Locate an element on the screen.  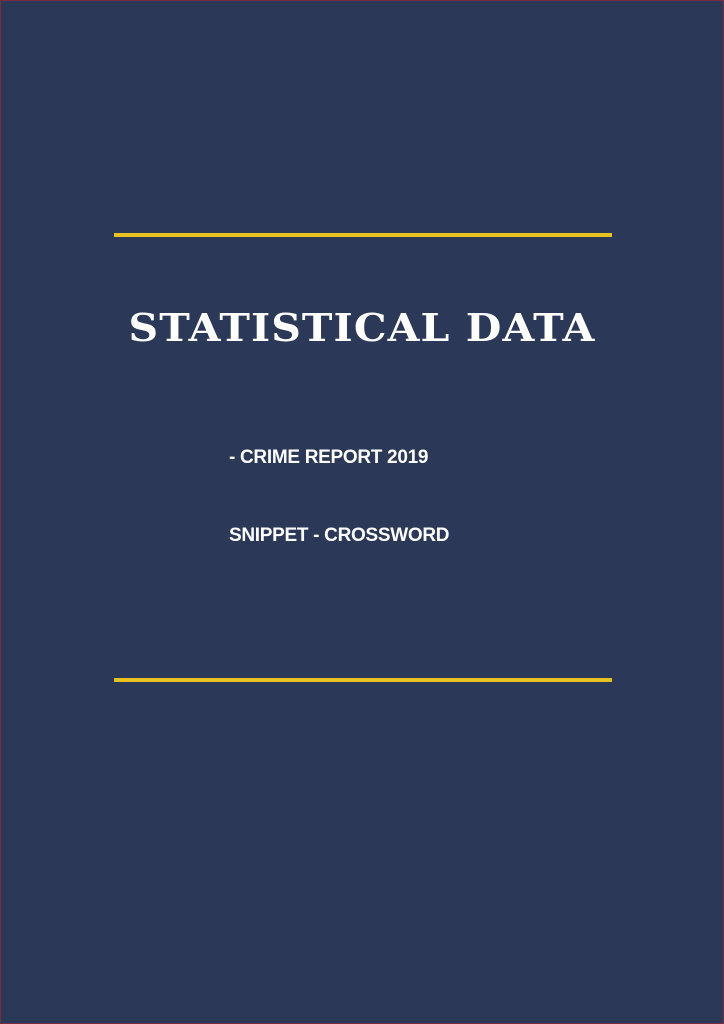
top-accent-rule is located at coordinates (363, 235).